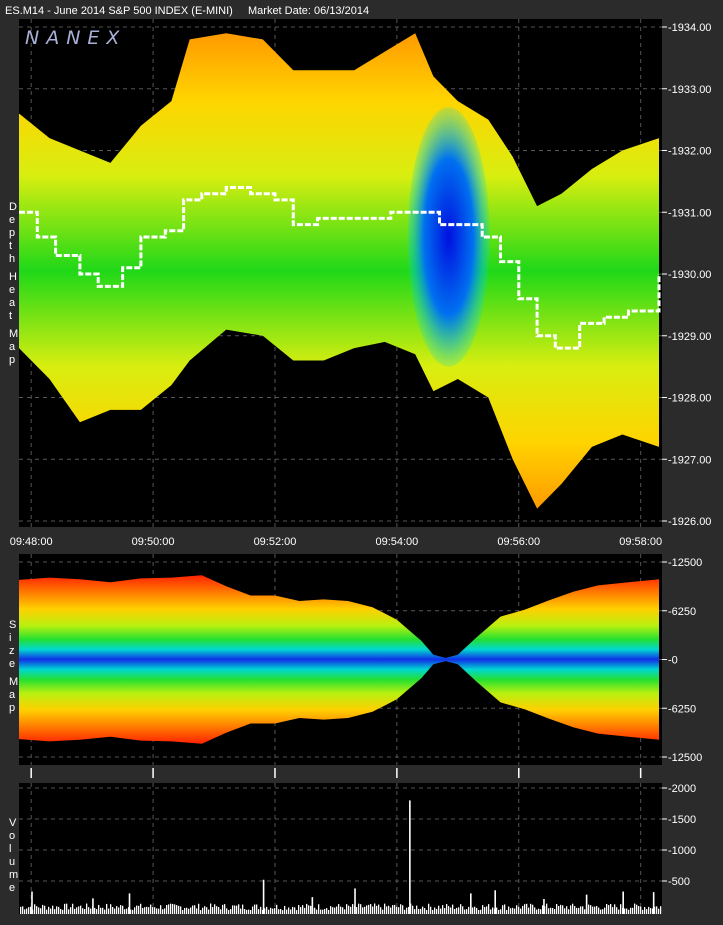 The width and height of the screenshot is (723, 925). I want to click on volume-spike, so click(623, 902).